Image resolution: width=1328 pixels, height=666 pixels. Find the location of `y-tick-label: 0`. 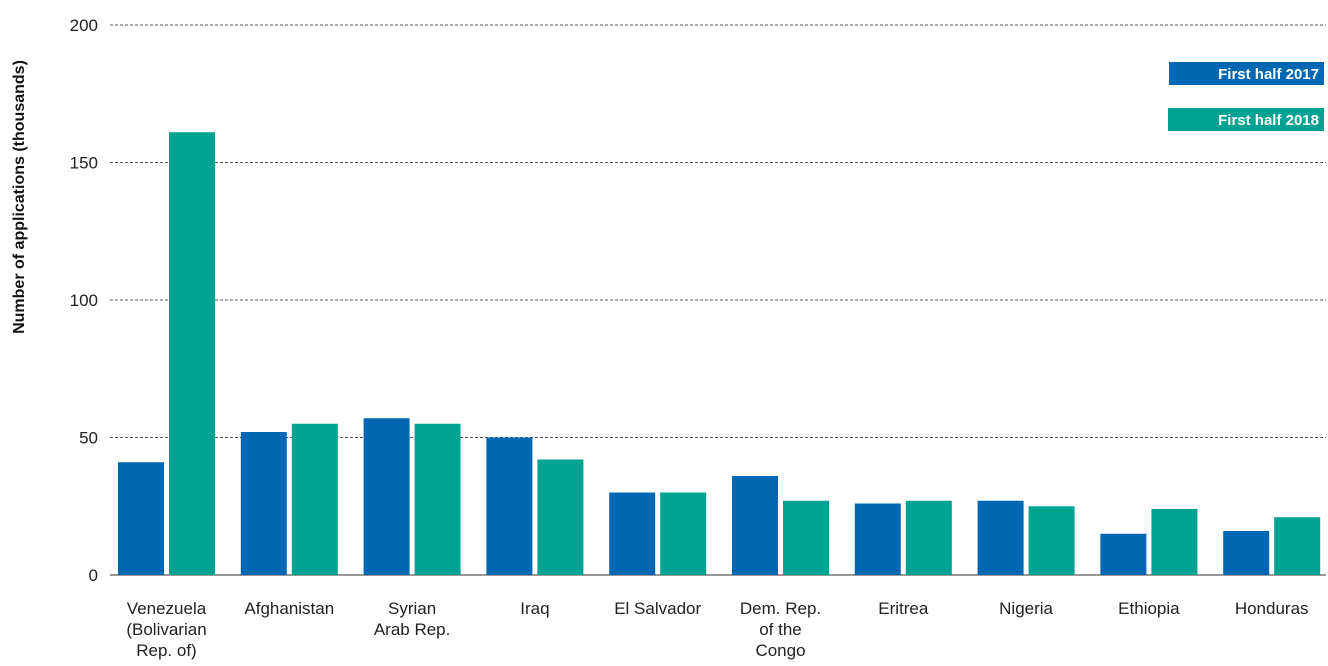

y-tick-label: 0 is located at coordinates (93, 575).